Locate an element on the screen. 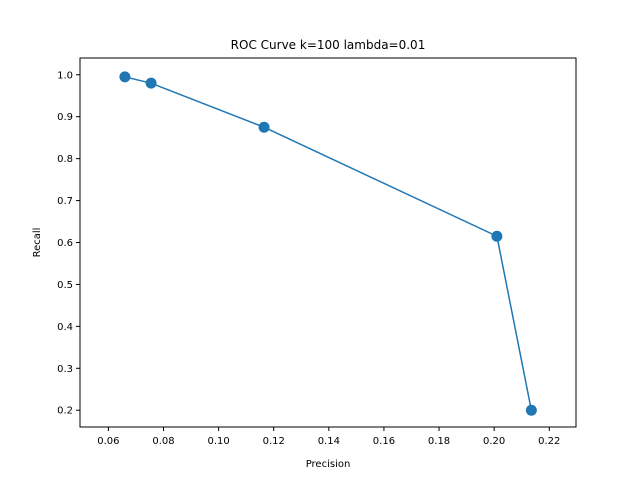 The image size is (640, 480). y-tick-label: 0.6 is located at coordinates (65, 243).